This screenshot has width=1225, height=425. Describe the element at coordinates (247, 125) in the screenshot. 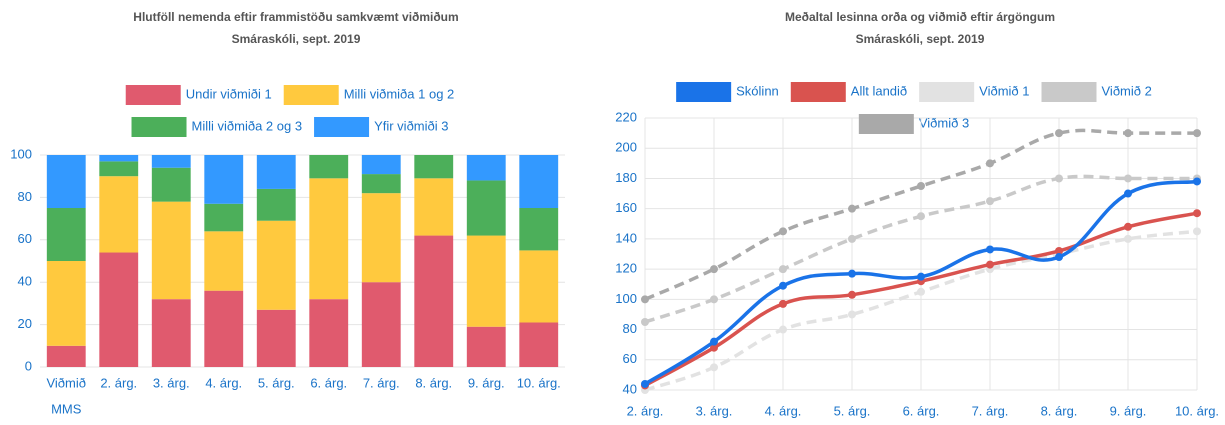

I see `legend-label: Milli viðmiða 2 og 3` at that location.